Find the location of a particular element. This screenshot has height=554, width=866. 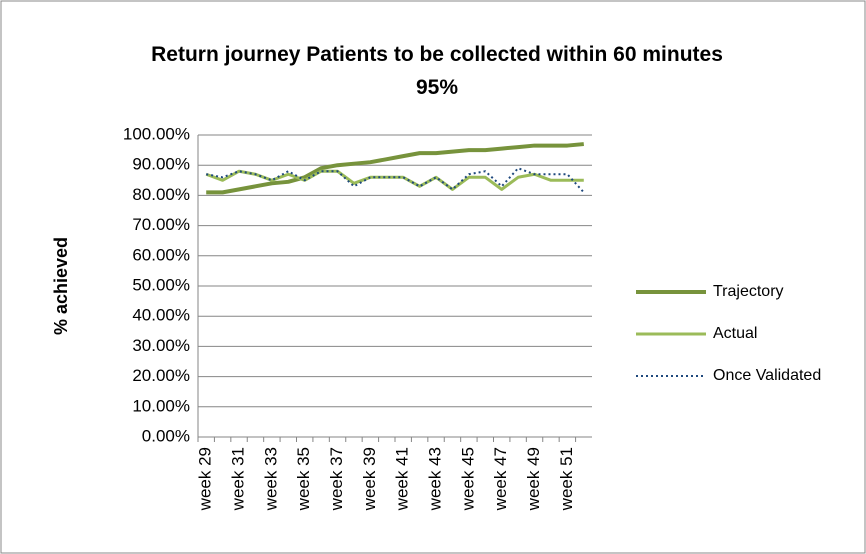

y-tick-label: 80.00% is located at coordinates (161, 194).